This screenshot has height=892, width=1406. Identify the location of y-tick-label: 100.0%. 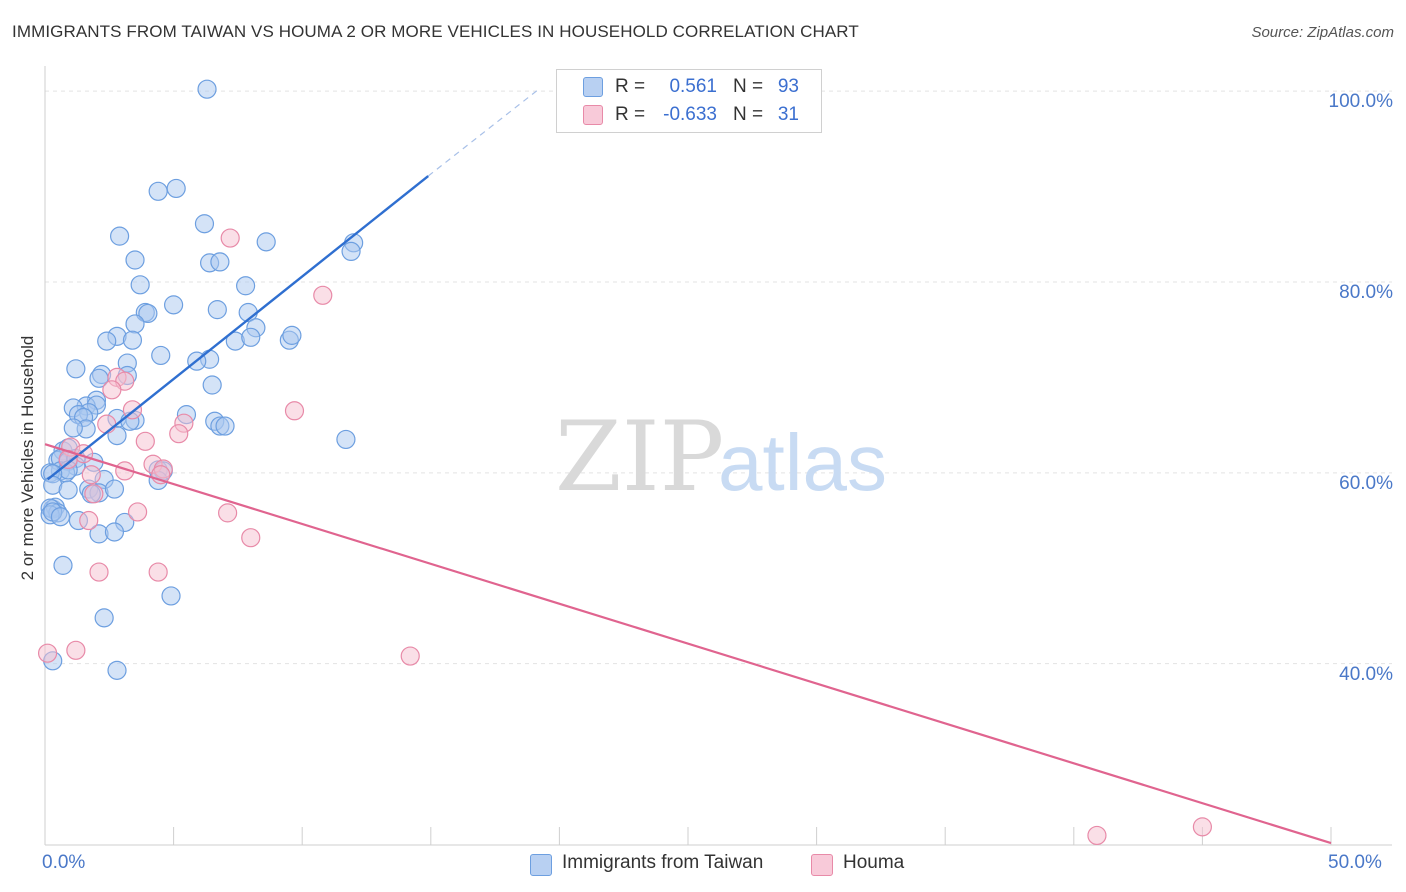
(1360, 102).